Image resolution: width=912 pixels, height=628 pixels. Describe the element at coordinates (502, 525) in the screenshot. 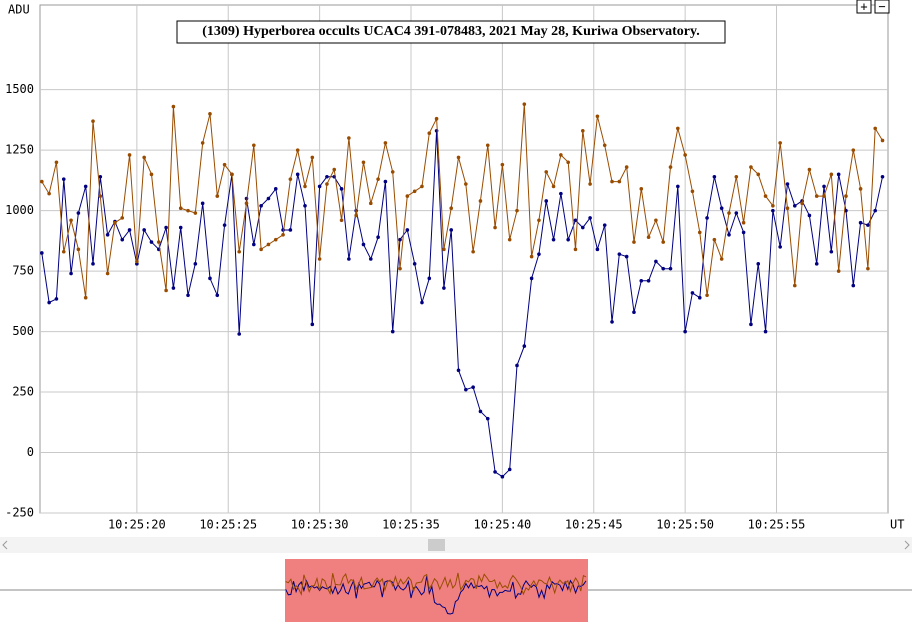

I see `x-tick-label: 10:25:40` at that location.